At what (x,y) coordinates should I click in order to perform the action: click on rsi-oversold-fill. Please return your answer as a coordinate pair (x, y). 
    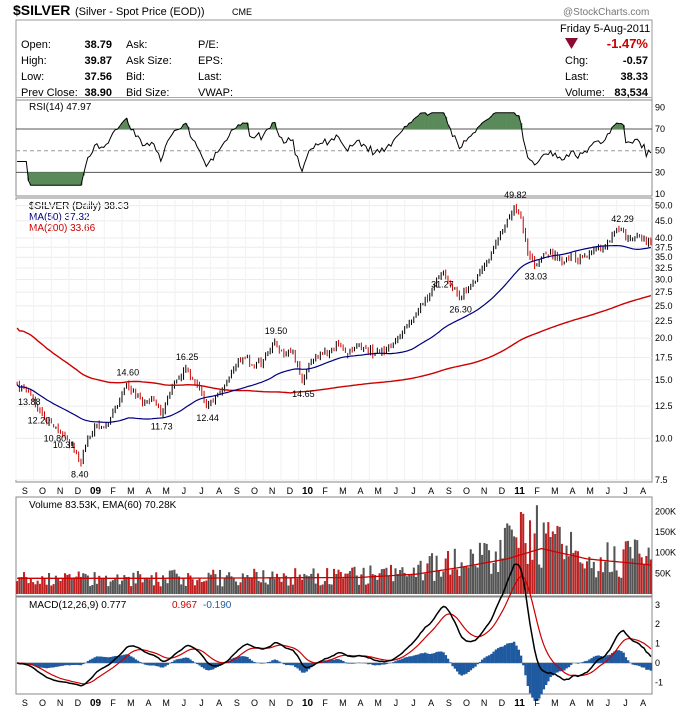
    Looking at the image, I should click on (79, 179).